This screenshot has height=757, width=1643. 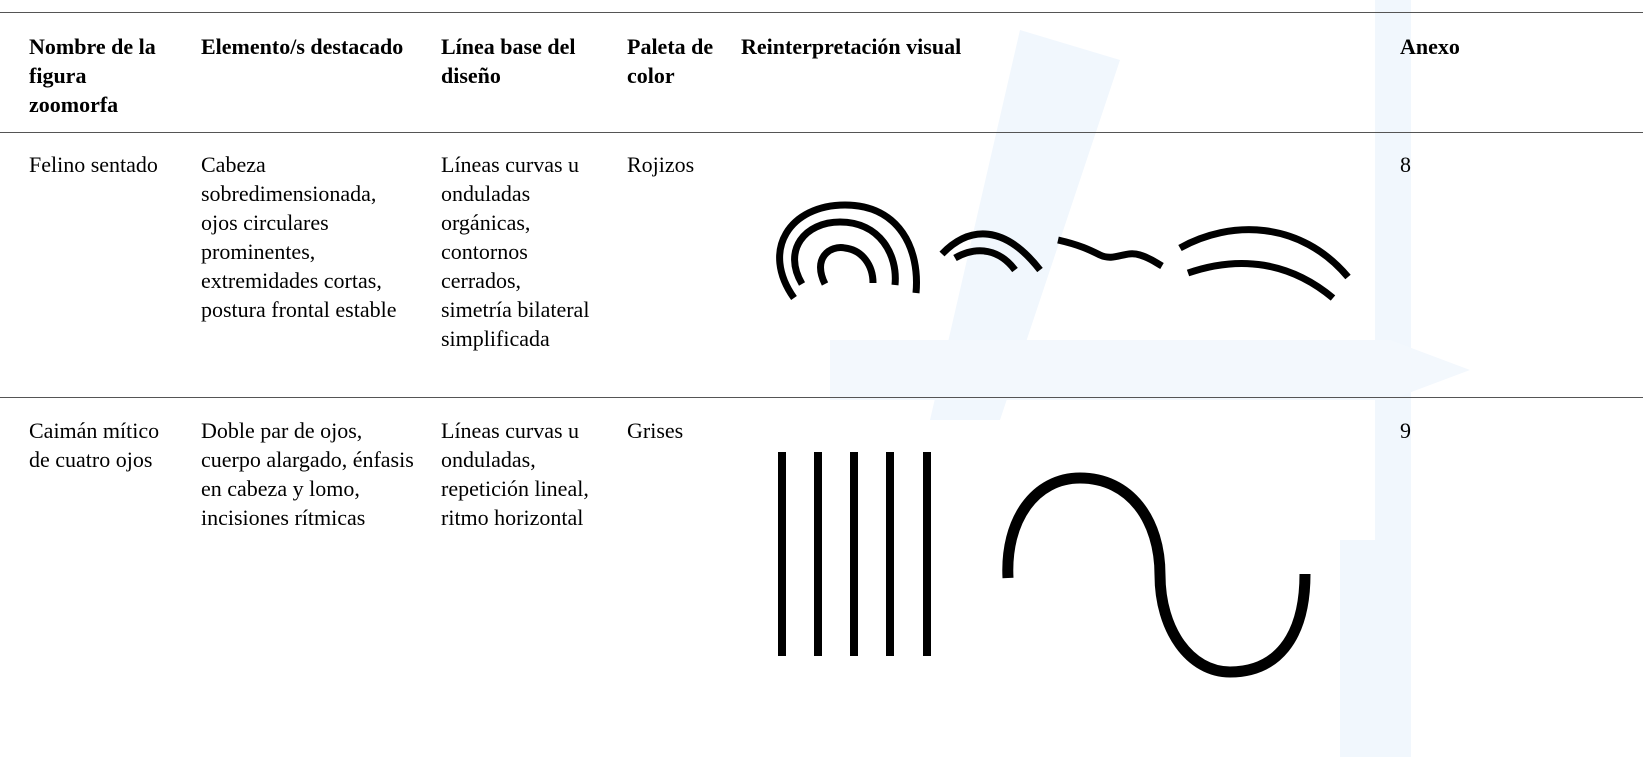 What do you see at coordinates (661, 164) in the screenshot?
I see `cell-palette: Rojizos` at bounding box center [661, 164].